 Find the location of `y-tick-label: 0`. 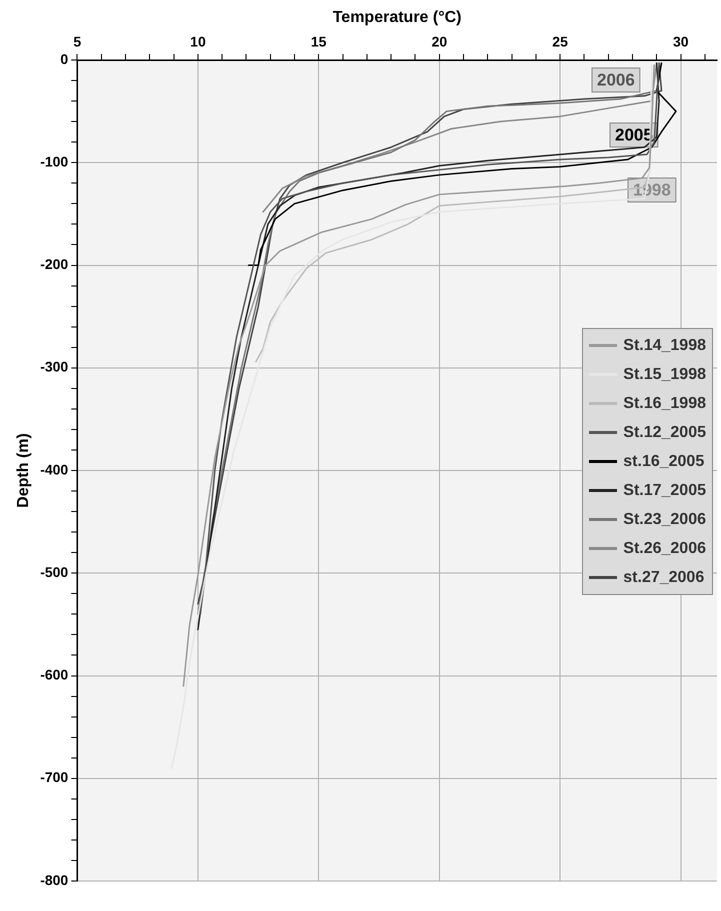

y-tick-label: 0 is located at coordinates (64, 58).